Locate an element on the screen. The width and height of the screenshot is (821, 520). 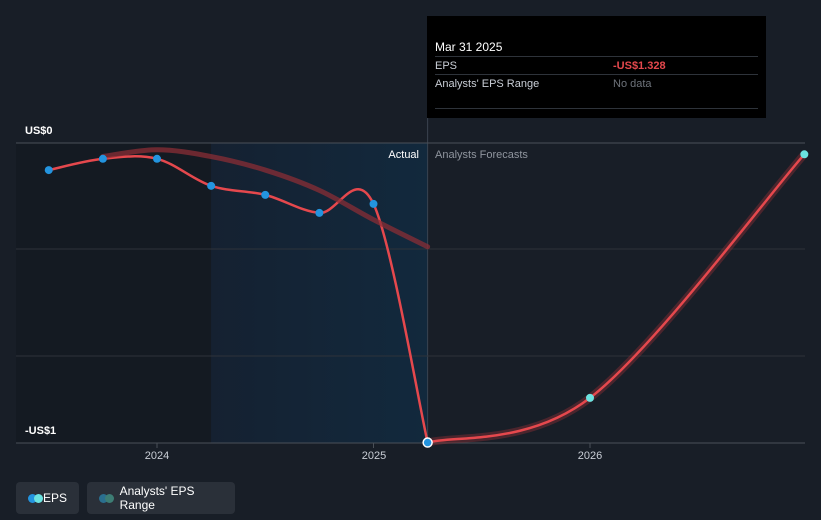
tooltip-eps-label: EPS is located at coordinates (446, 66).